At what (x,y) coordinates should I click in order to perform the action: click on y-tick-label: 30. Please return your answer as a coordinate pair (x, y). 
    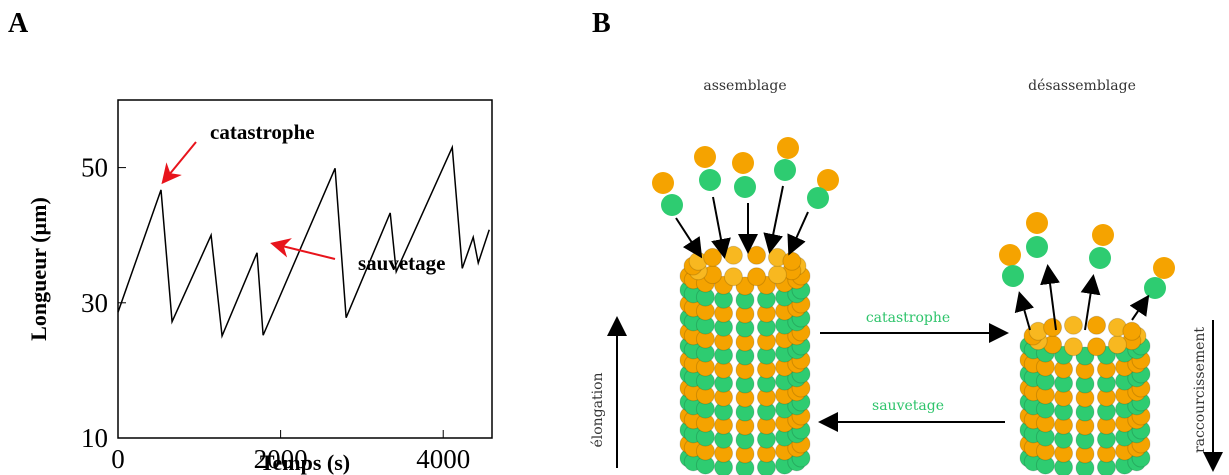
    Looking at the image, I should click on (94, 303).